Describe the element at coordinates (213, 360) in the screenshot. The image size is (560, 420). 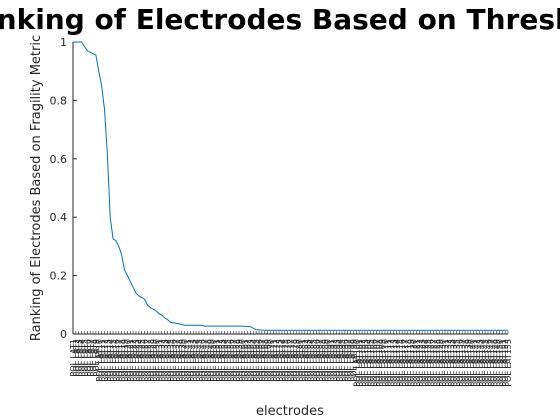
I see `x-tick-label: POL LAT50` at that location.